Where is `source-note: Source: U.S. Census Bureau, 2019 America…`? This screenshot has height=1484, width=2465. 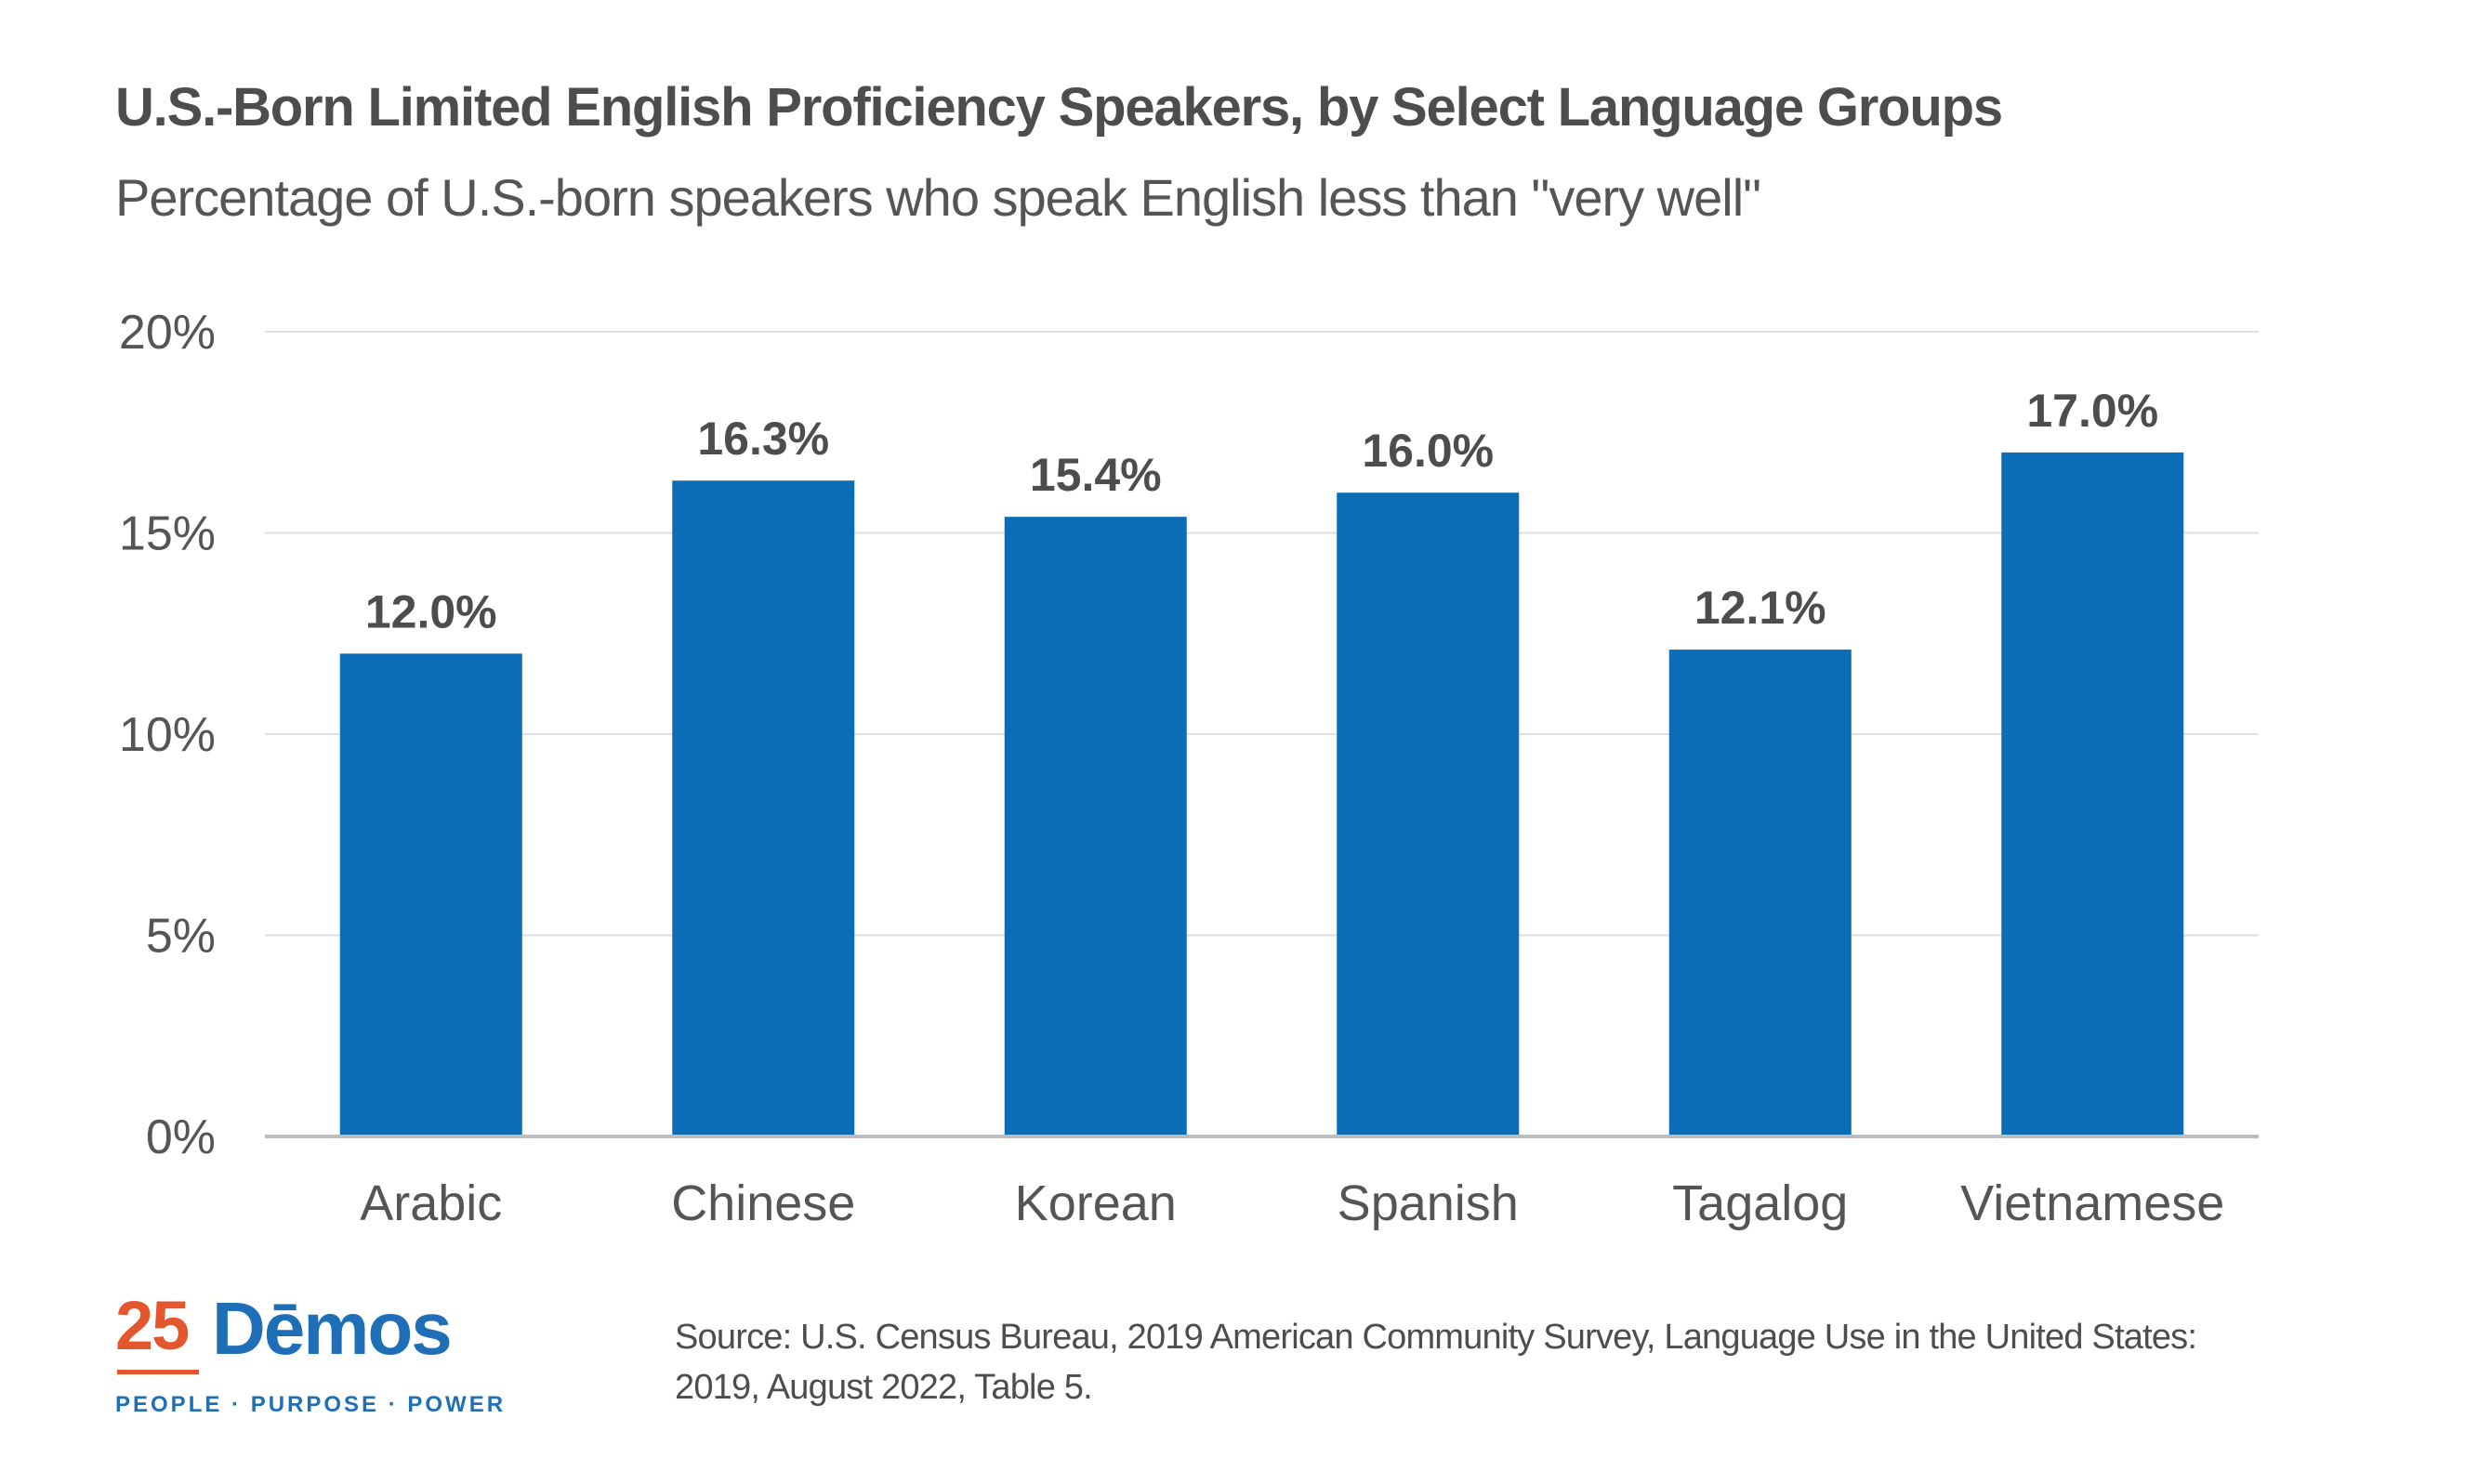 source-note: Source: U.S. Census Bureau, 2019 America… is located at coordinates (1436, 1362).